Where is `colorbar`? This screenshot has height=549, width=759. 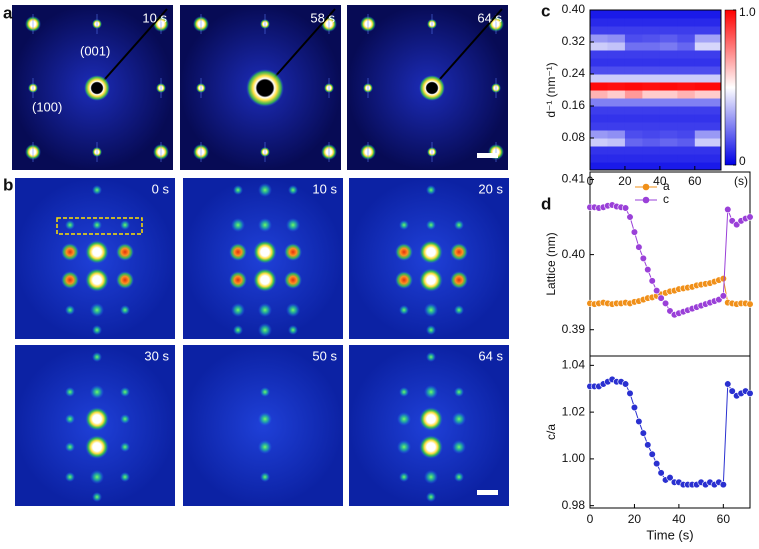
colorbar is located at coordinates (730, 87).